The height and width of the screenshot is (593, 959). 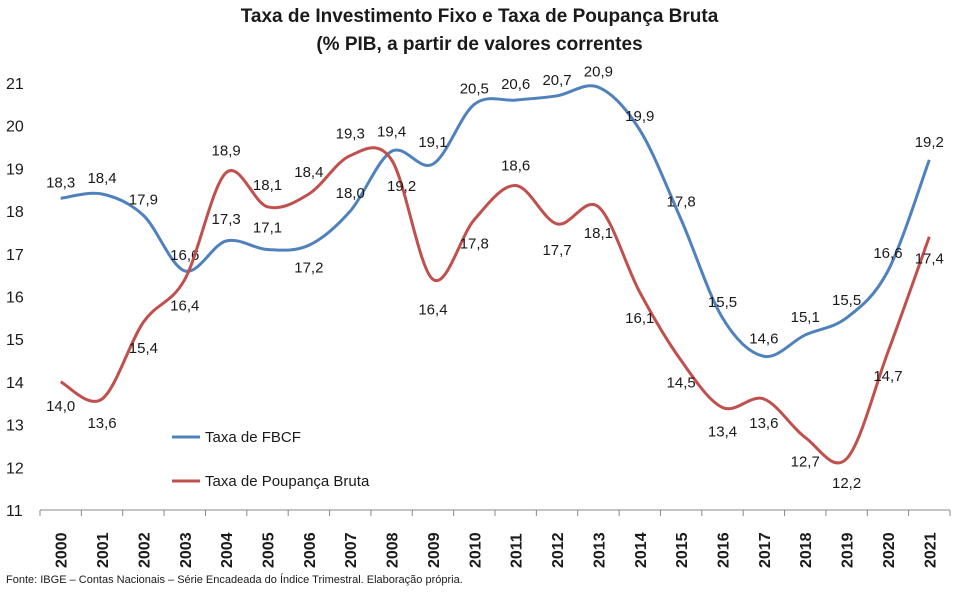 What do you see at coordinates (15, 84) in the screenshot?
I see `y-tick-label: 21` at bounding box center [15, 84].